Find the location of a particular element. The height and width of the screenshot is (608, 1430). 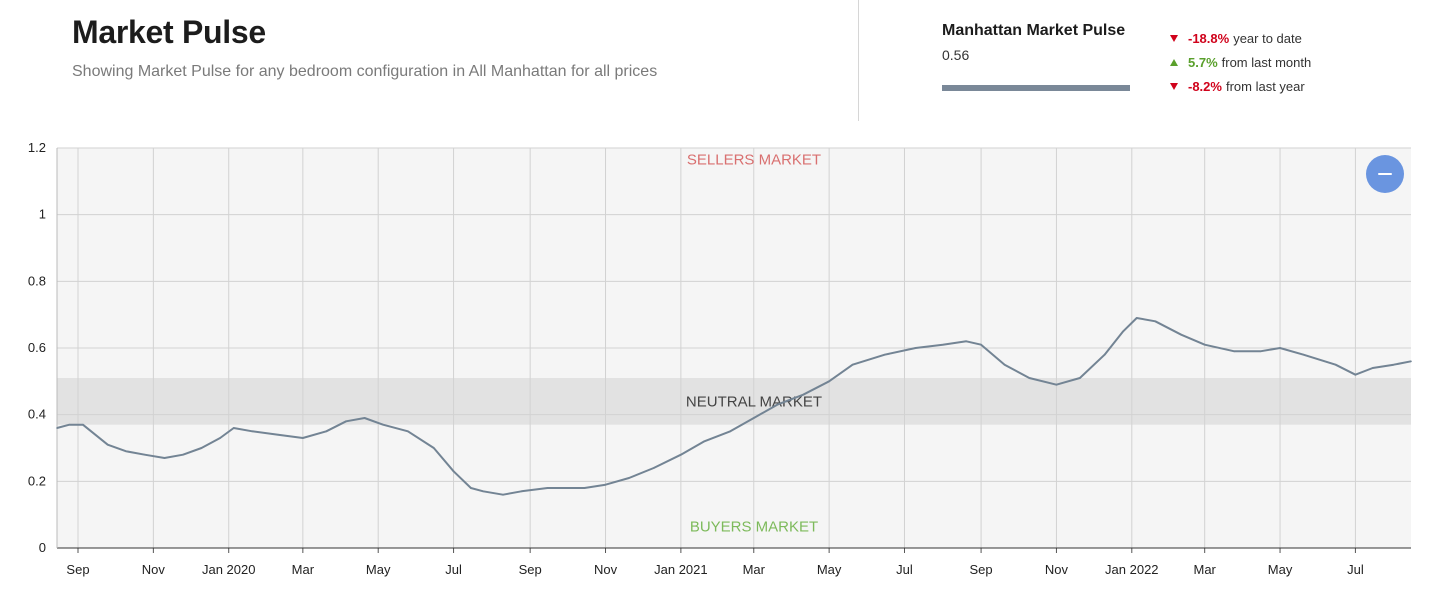

y-tick-label: 0.6 is located at coordinates (37, 347).